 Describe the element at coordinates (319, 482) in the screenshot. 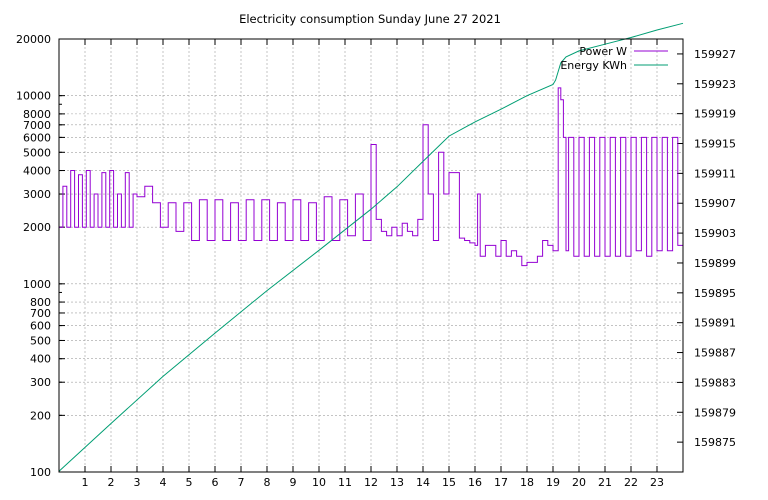

I see `x-tick-label: 10` at that location.